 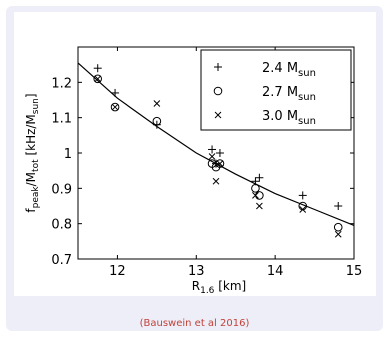 What do you see at coordinates (36, 197) in the screenshot?
I see `y-label-peak-sub: peak` at bounding box center [36, 197].